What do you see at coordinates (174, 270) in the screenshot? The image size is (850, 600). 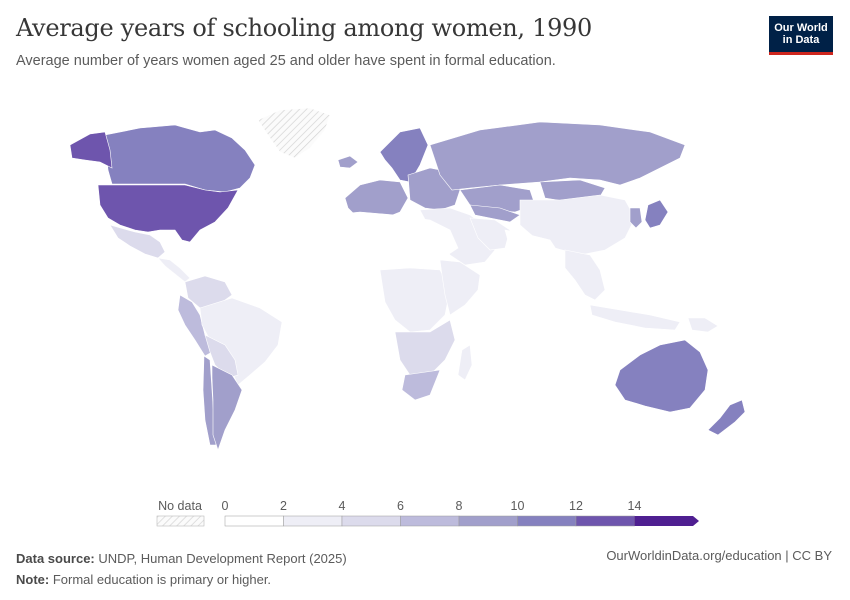 I see `map-region-central-america` at bounding box center [174, 270].